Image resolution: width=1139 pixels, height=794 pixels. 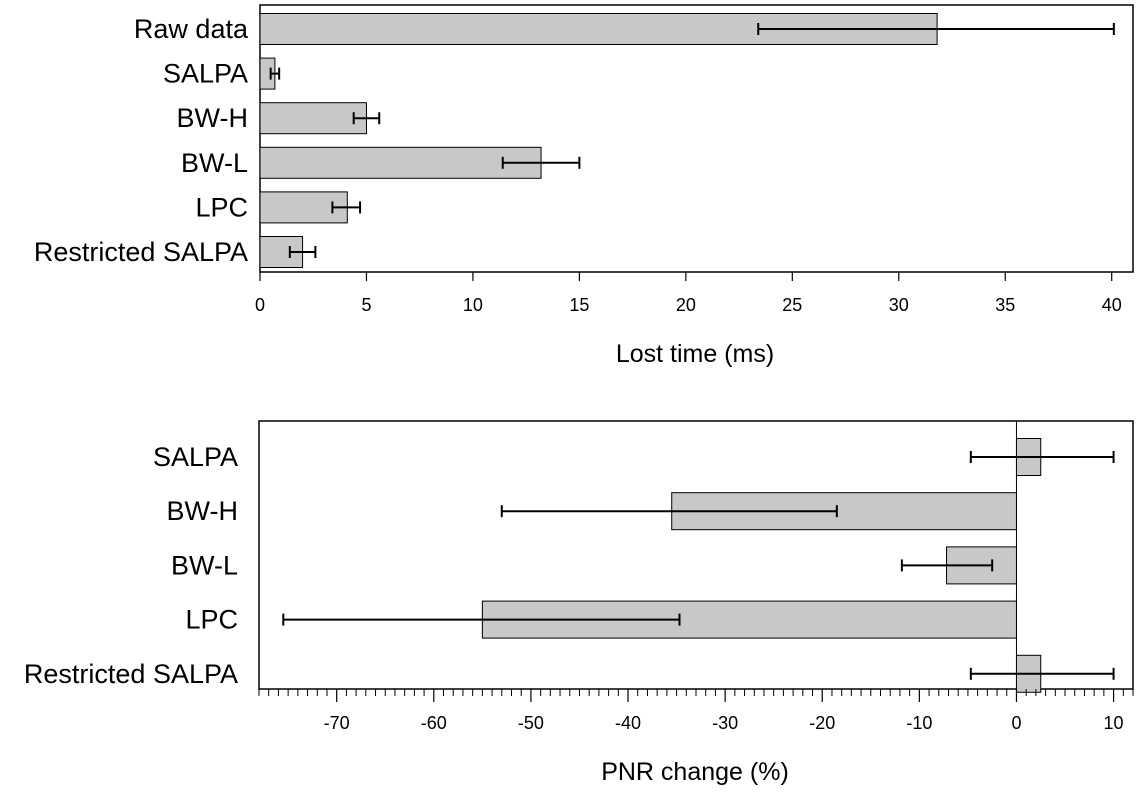 I want to click on tick-label: -30, so click(x=725, y=723).